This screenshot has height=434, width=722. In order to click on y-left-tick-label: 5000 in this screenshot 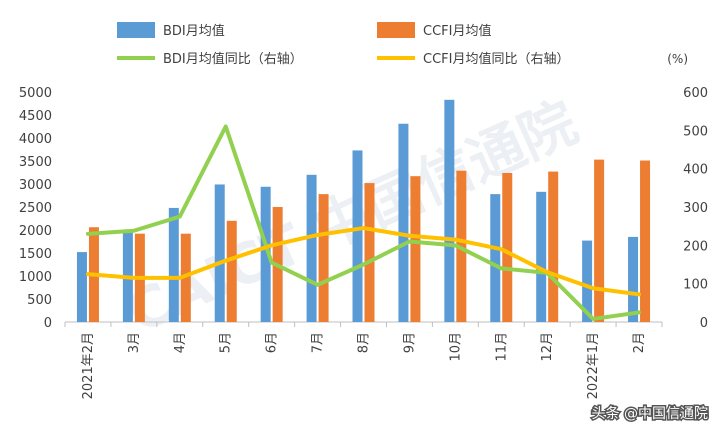, I will do `click(35, 93)`.